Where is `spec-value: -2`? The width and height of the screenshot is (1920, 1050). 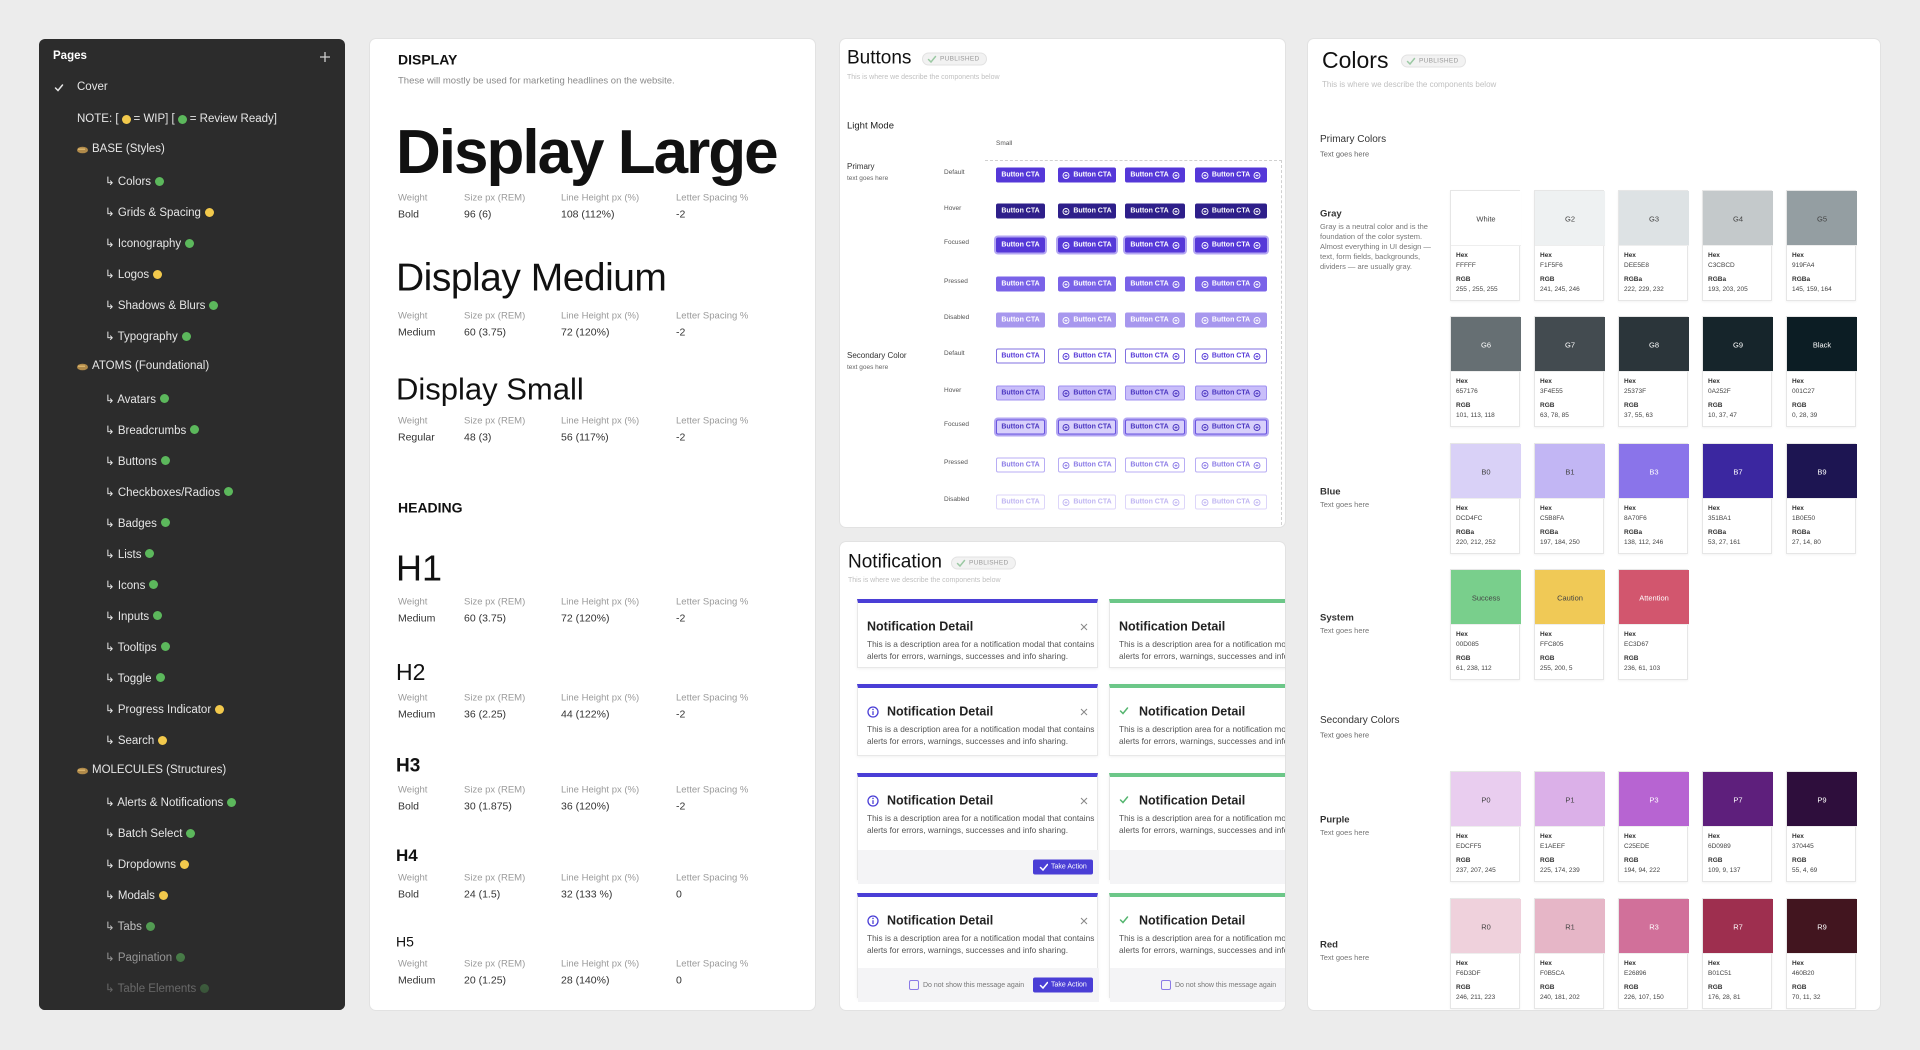
spec-value: -2 is located at coordinates (681, 332).